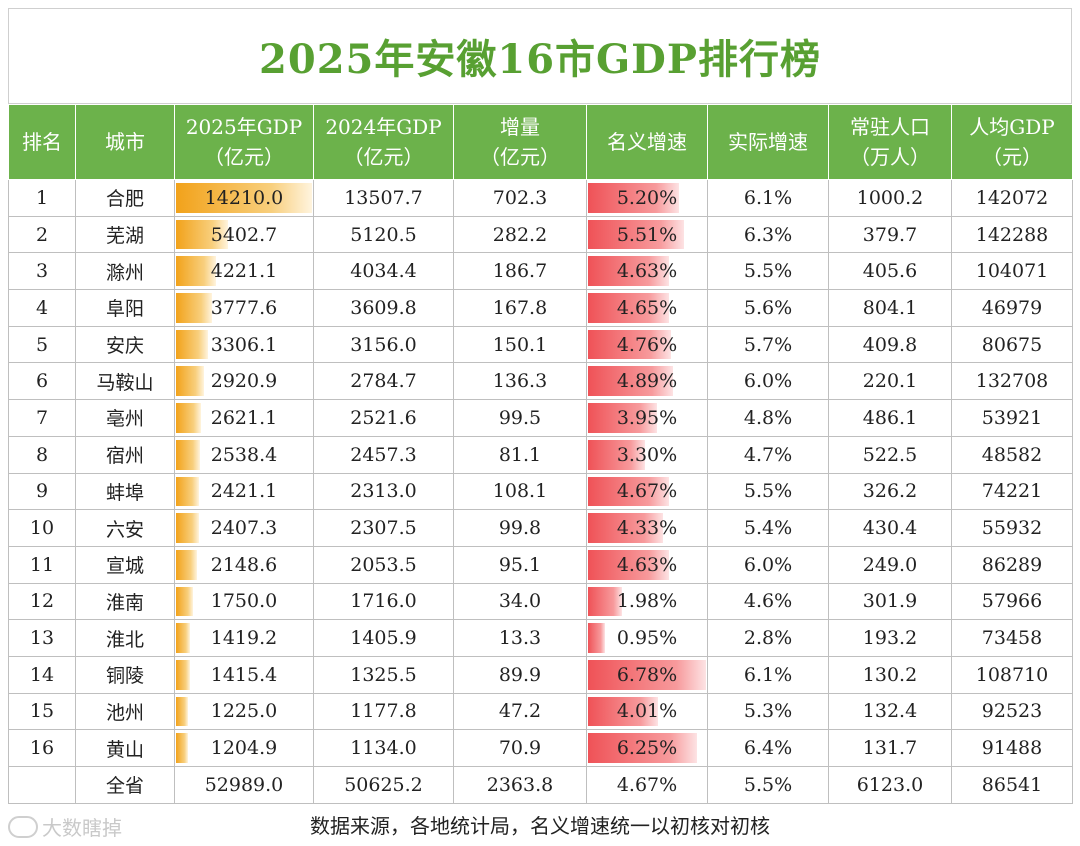 This screenshot has height=846, width=1080. Describe the element at coordinates (1012, 638) in the screenshot. I see `cell-per-capita: 73458` at that location.